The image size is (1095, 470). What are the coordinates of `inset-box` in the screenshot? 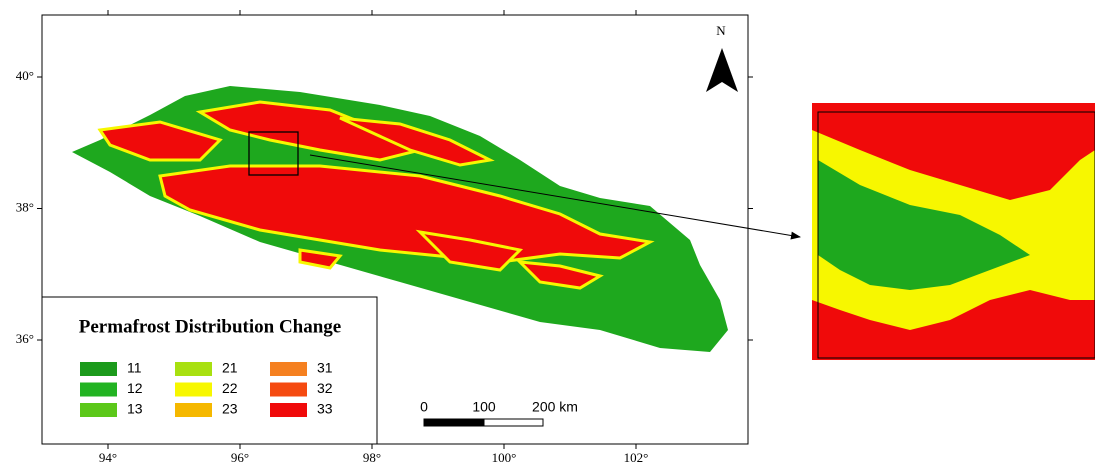 It's located at (273, 153).